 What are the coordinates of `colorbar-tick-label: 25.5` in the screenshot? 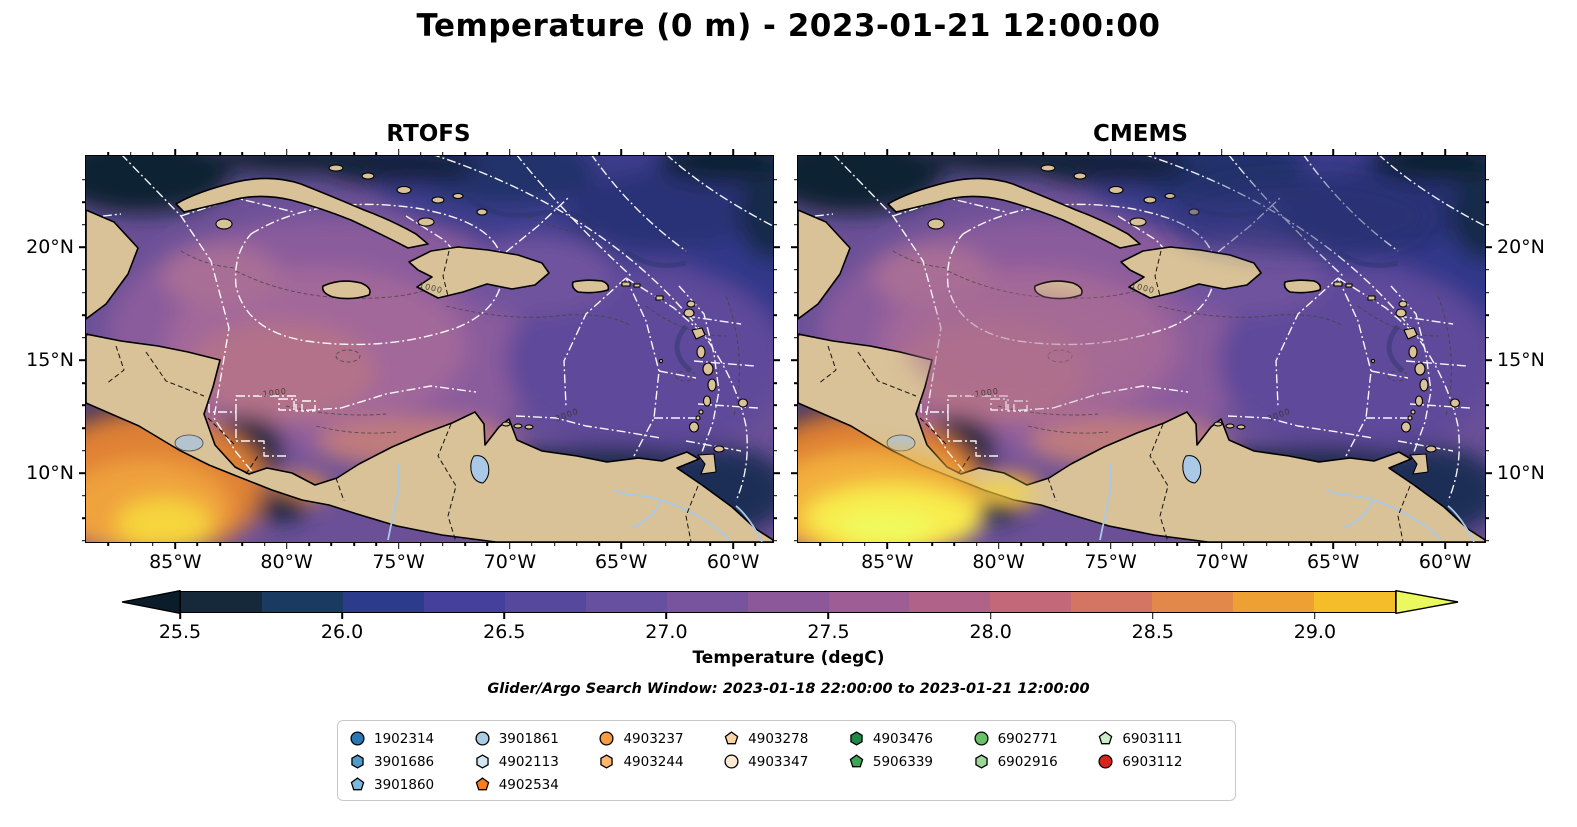 It's located at (180, 632).